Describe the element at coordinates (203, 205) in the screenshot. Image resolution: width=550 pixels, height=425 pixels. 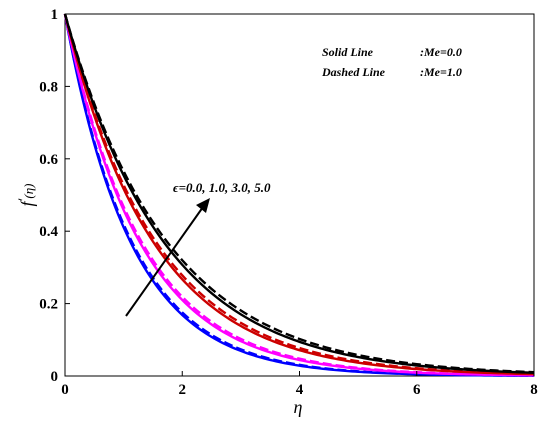
I see `trend-arrow-head` at that location.